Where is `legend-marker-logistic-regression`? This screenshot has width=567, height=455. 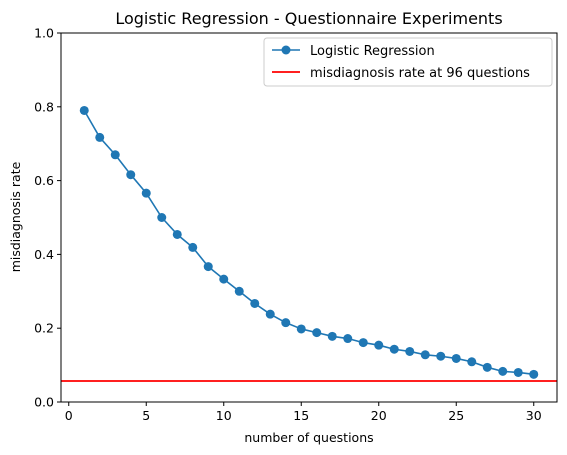
legend-marker-logistic-regression is located at coordinates (286, 50).